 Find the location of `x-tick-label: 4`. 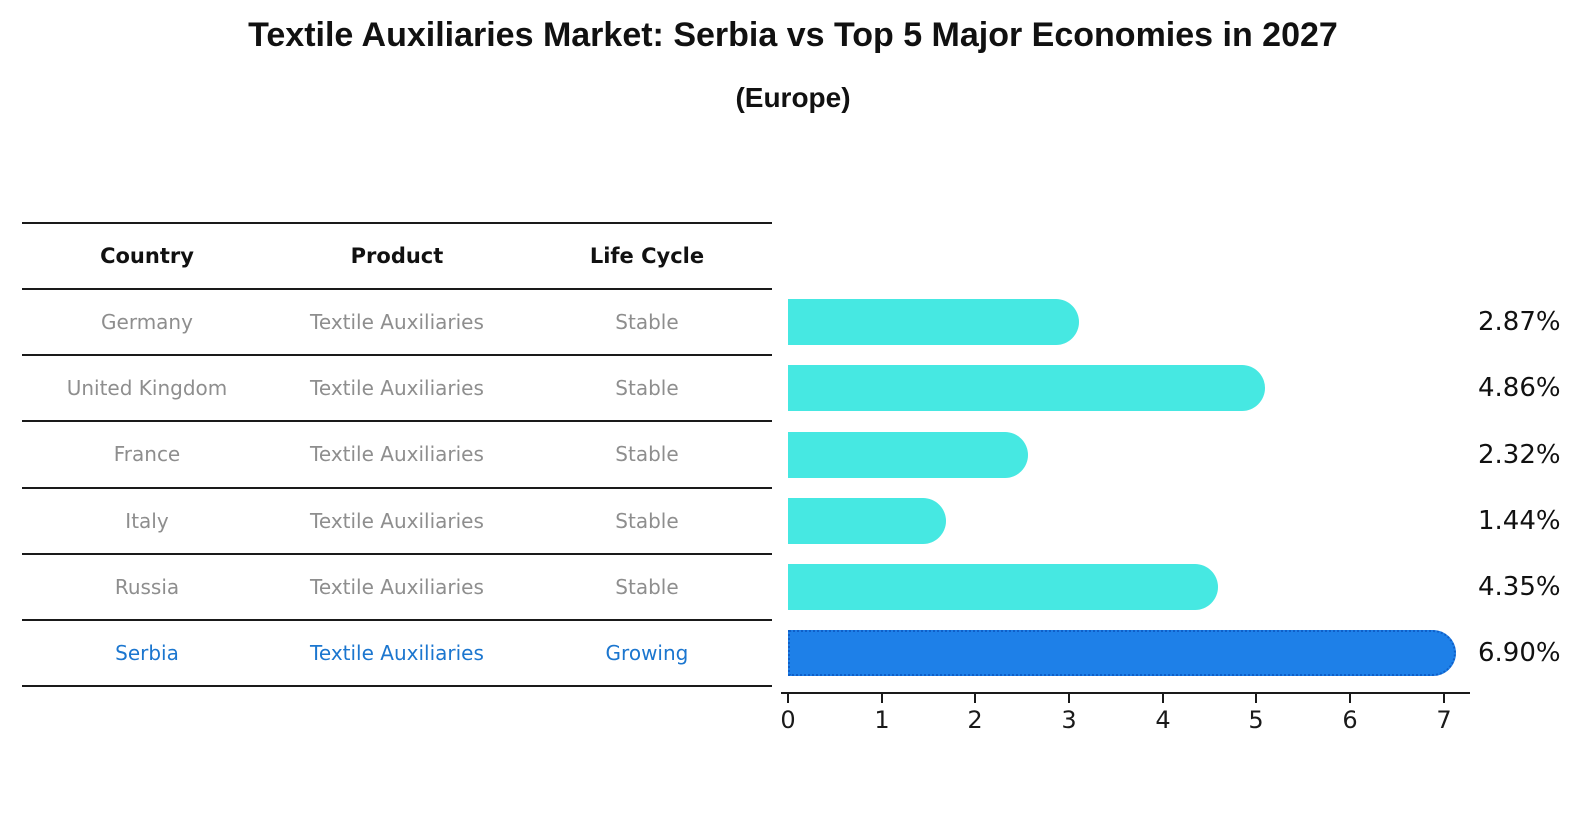

x-tick-label: 4 is located at coordinates (1163, 720).